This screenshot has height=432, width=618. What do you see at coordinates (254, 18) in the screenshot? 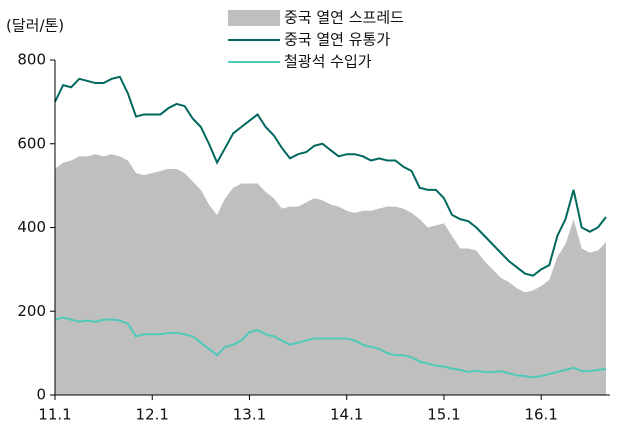
I see `legend-swatch` at bounding box center [254, 18].